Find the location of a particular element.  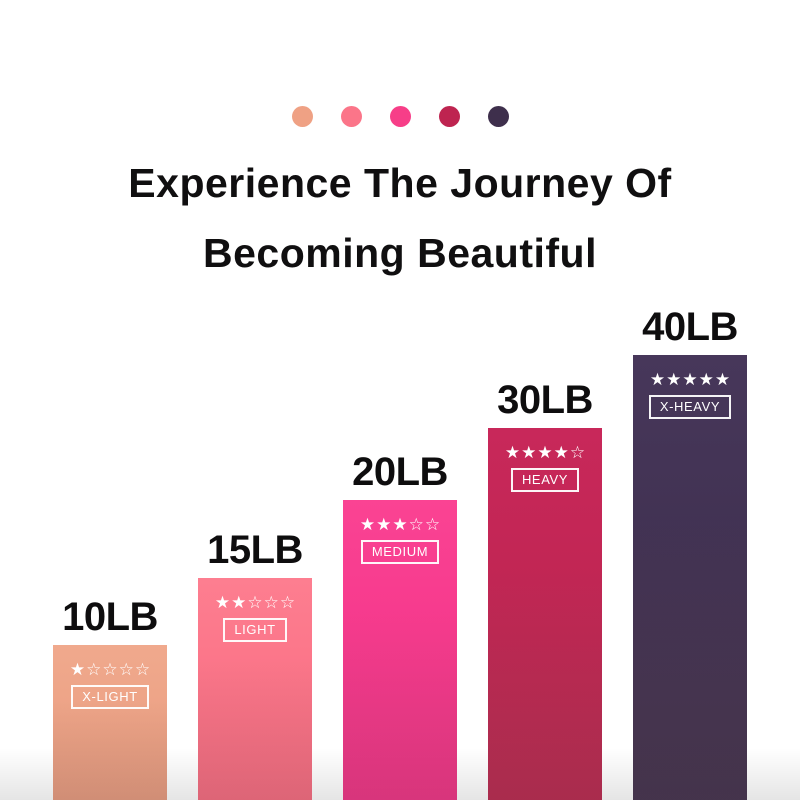

tier-badge: LIGHT is located at coordinates (255, 630).